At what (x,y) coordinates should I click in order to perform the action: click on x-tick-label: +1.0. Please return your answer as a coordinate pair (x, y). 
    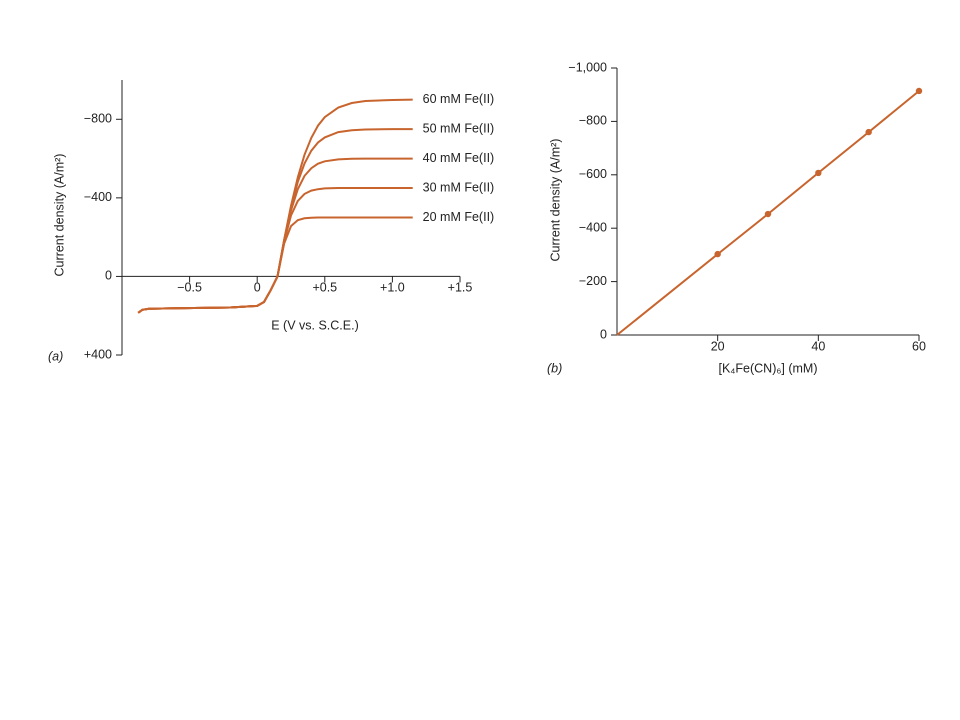
    Looking at the image, I should click on (392, 288).